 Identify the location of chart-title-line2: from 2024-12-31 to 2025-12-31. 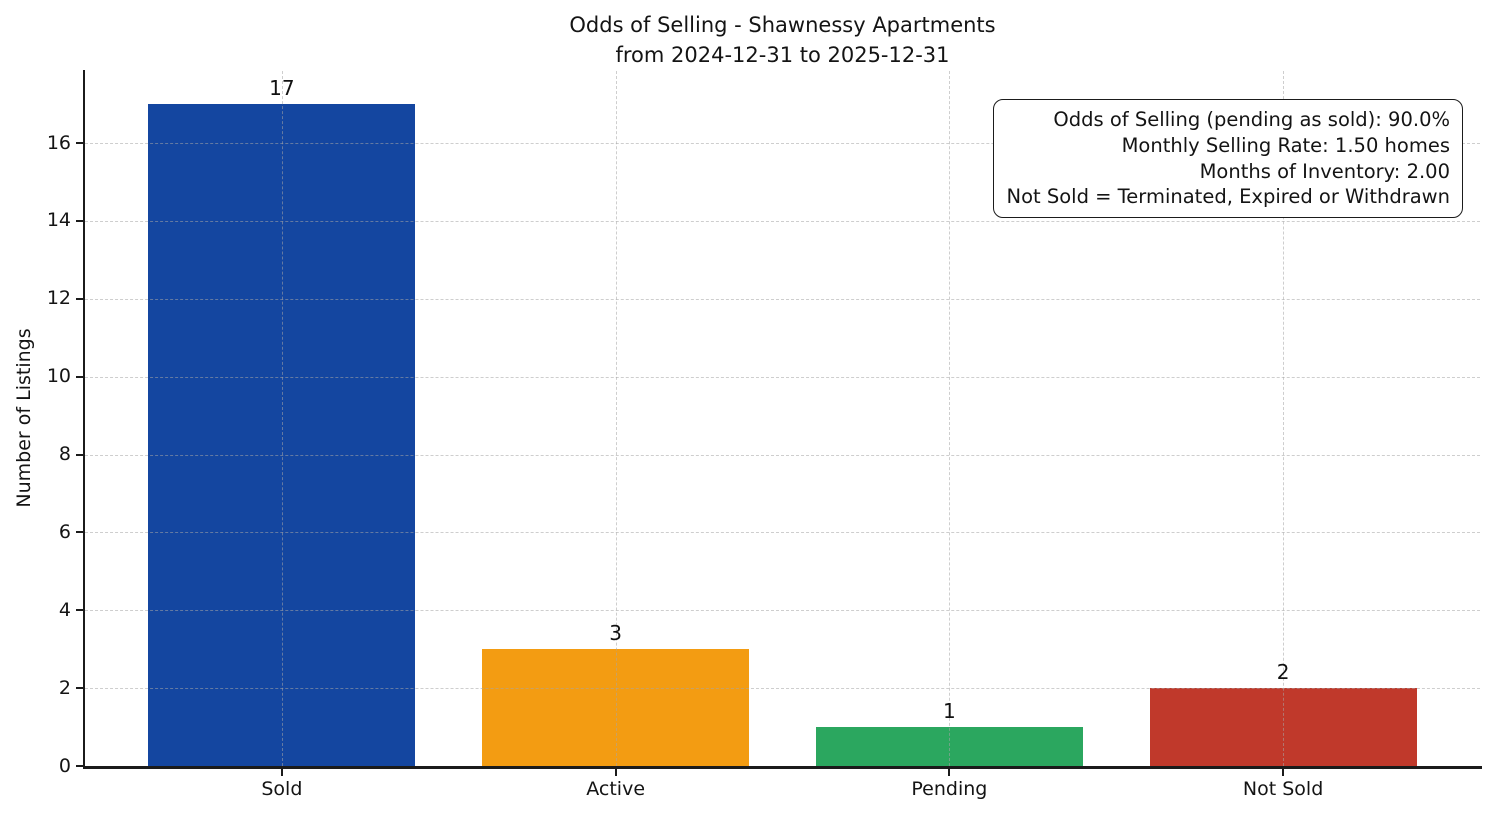
(782, 55).